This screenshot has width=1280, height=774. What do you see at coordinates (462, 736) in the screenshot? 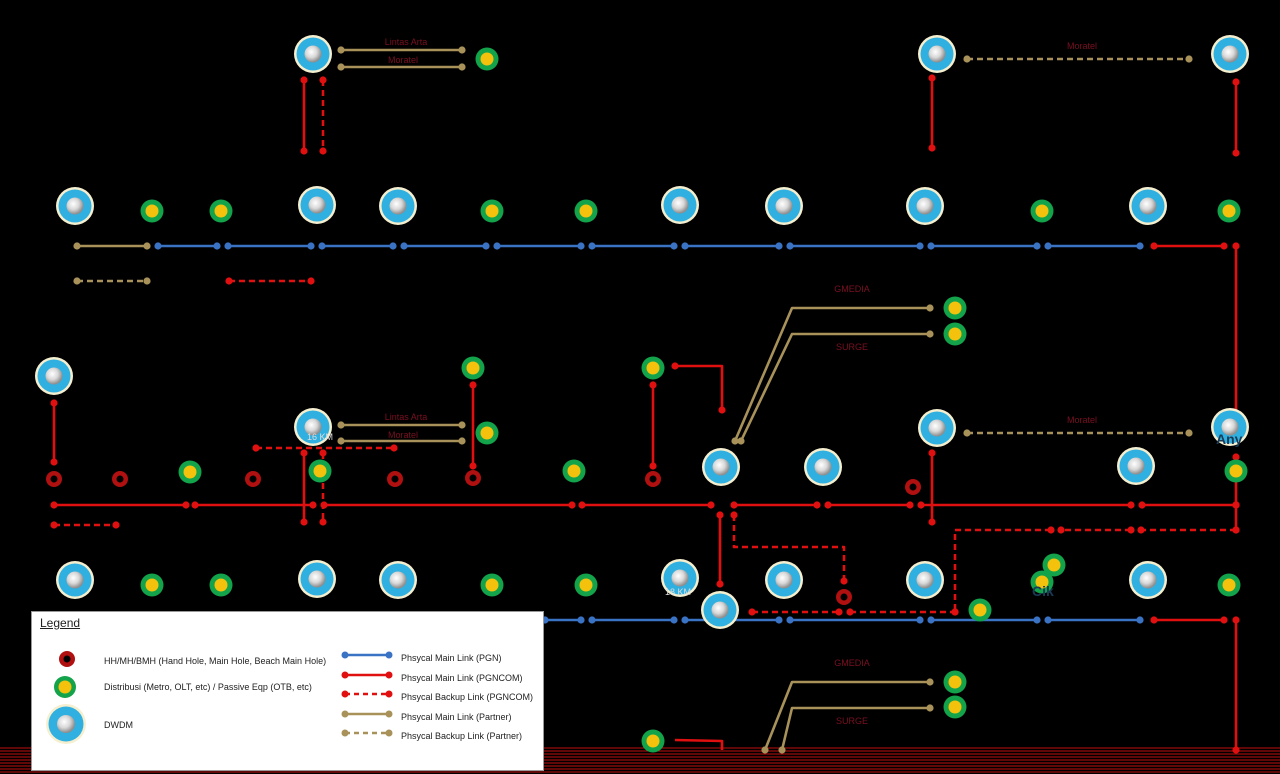
I see `legend-partner-backup-label: Phsycal Backup Link (Partner)` at bounding box center [462, 736].